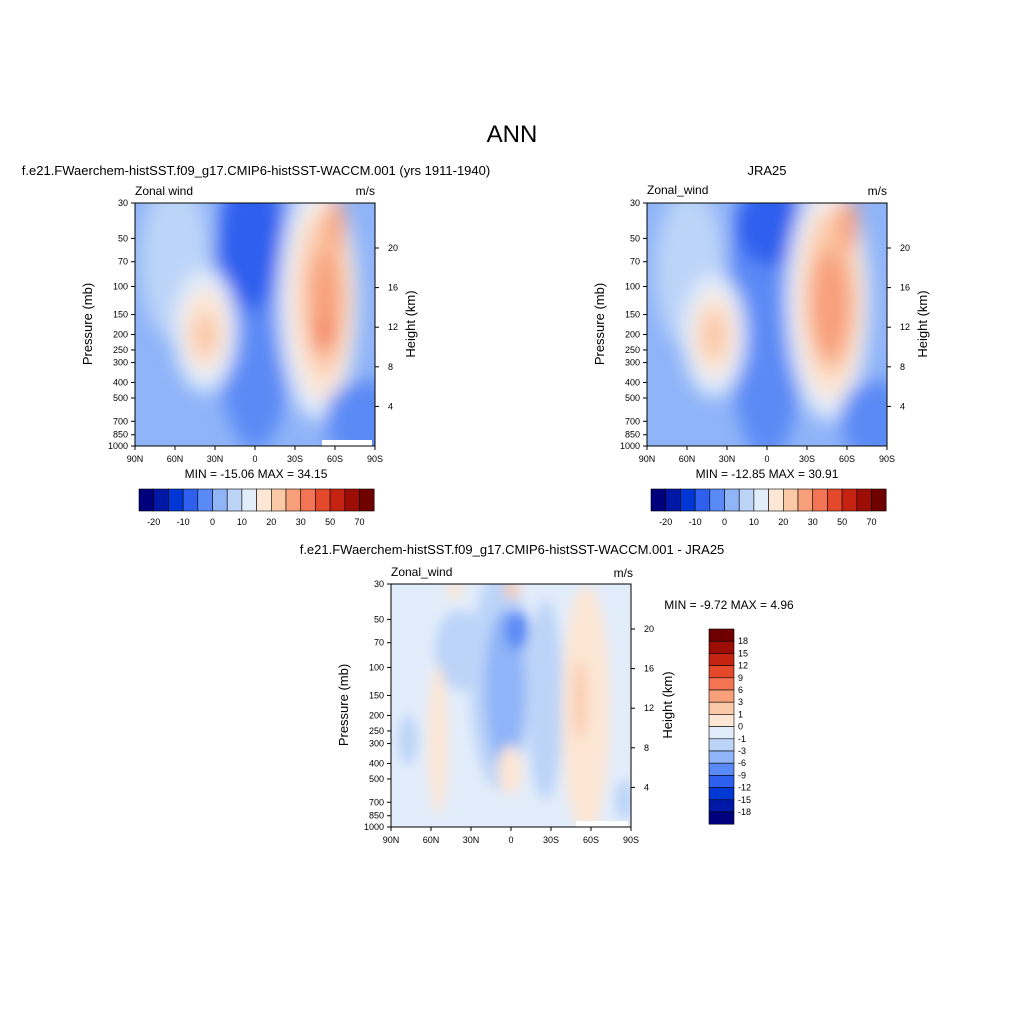 The width and height of the screenshot is (1024, 1024). I want to click on diff-ylabel-right: Height (km), so click(667, 704).